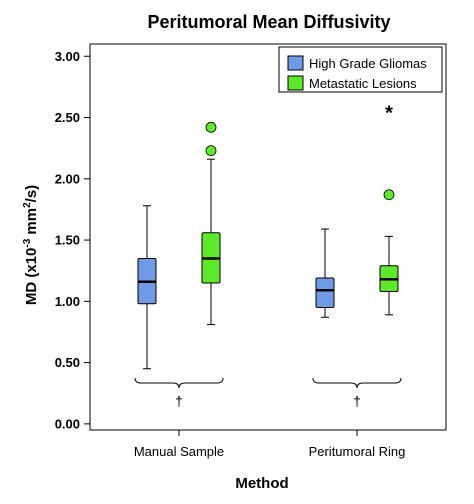 The image size is (474, 504). Describe the element at coordinates (179, 451) in the screenshot. I see `x-tick-label: Manual Sample` at that location.